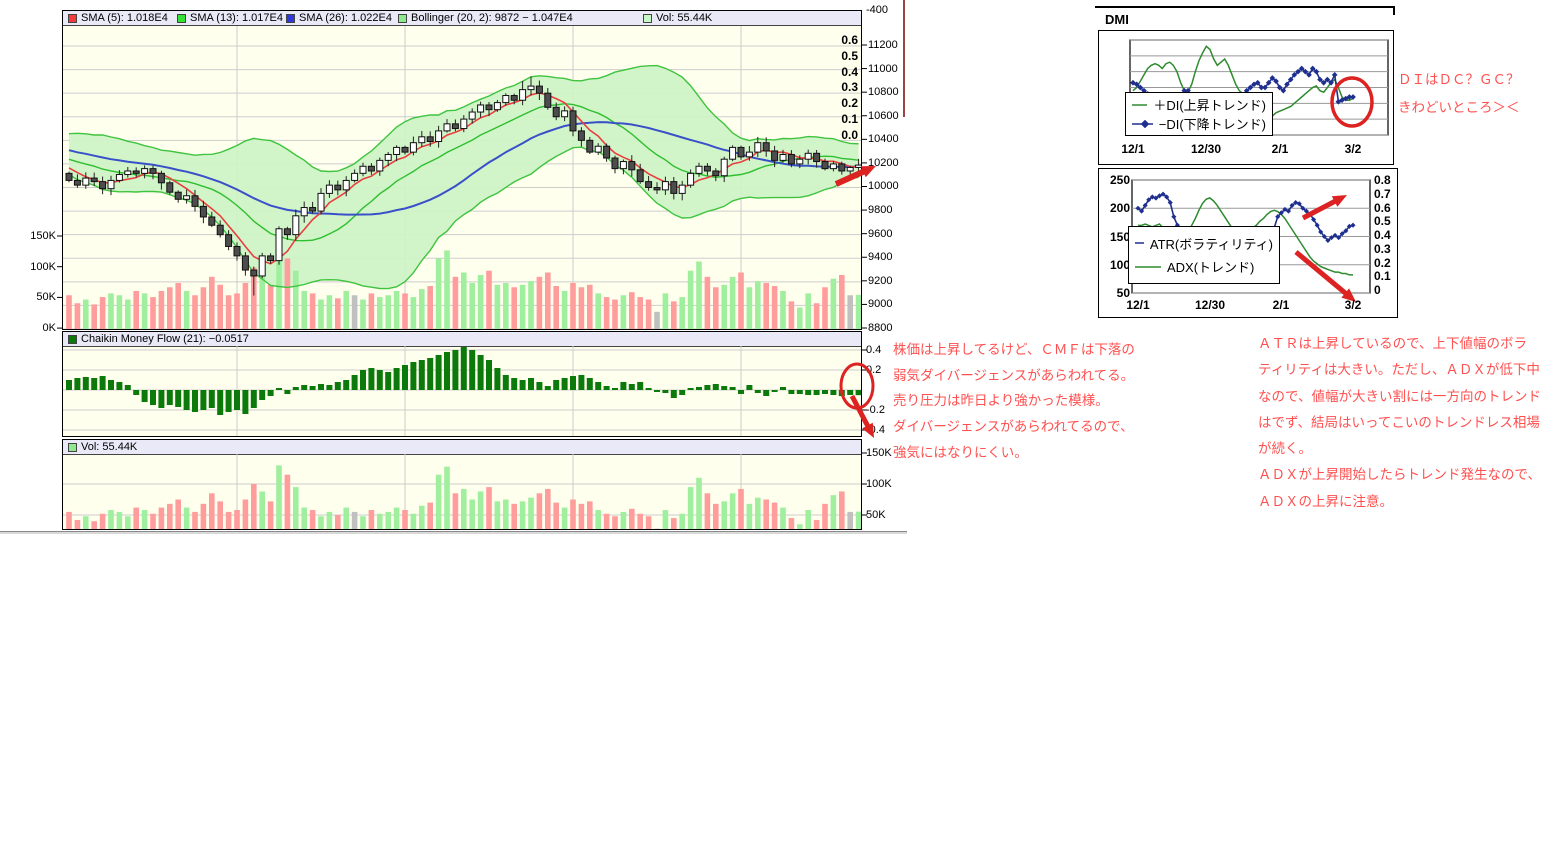 Image resolution: width=1542 pixels, height=868 pixels. I want to click on sma13-swatch, so click(181, 18).